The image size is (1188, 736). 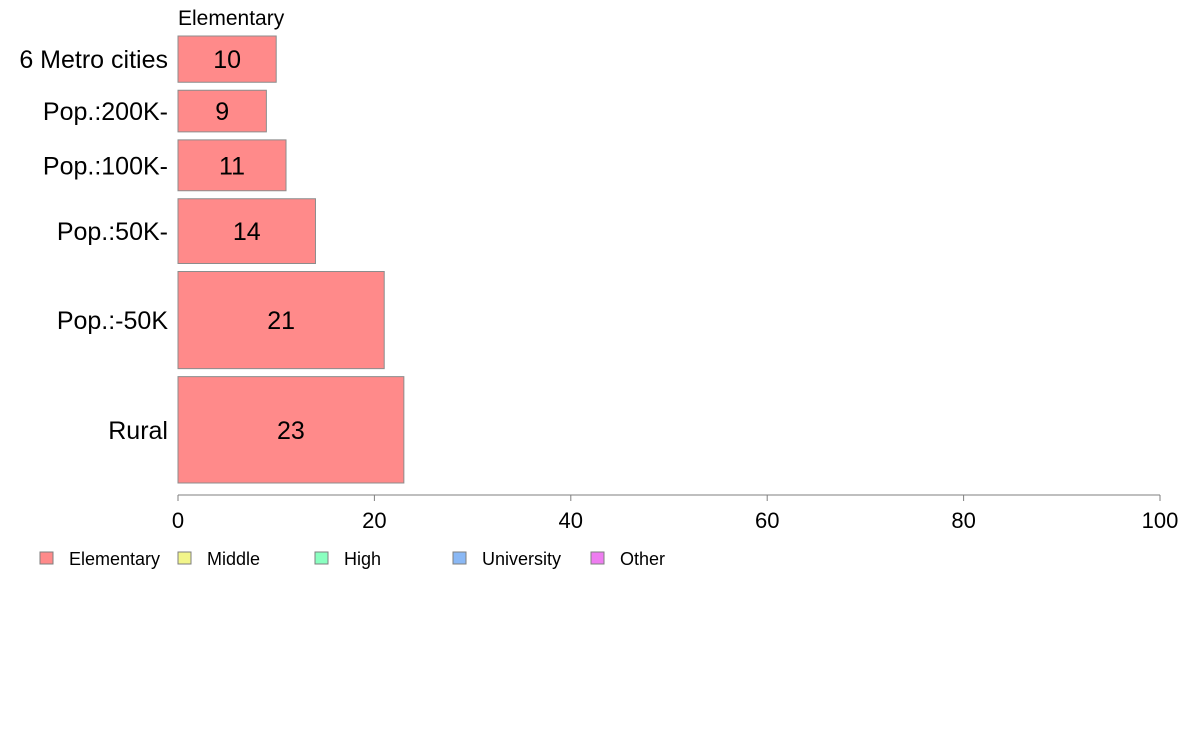 What do you see at coordinates (374, 520) in the screenshot?
I see `x-tick-label: 20` at bounding box center [374, 520].